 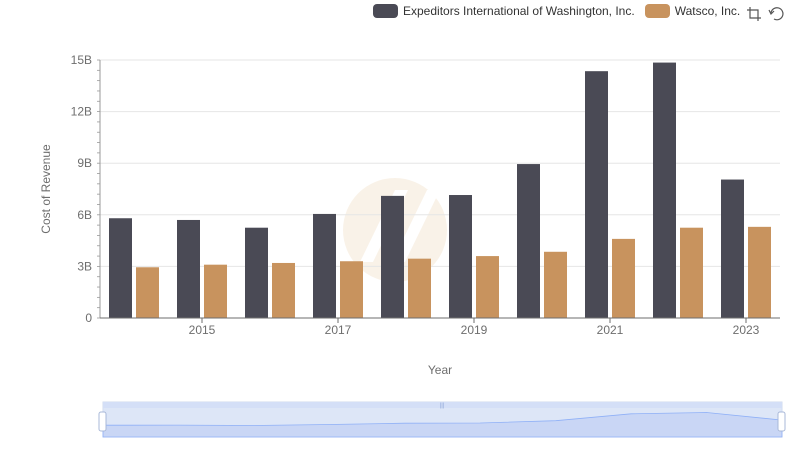 I want to click on bar-watsco-2014, so click(x=147, y=292).